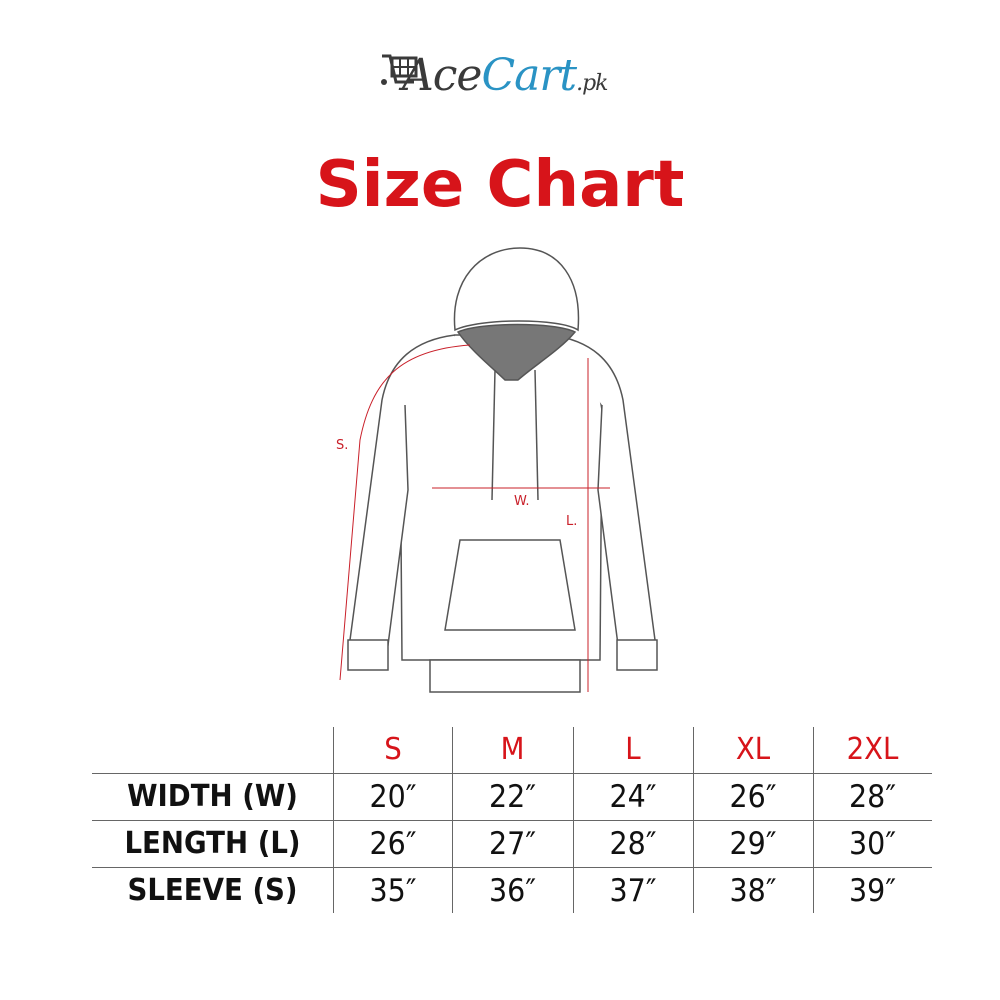  What do you see at coordinates (633, 797) in the screenshot?
I see `table-cell: 24″` at bounding box center [633, 797].